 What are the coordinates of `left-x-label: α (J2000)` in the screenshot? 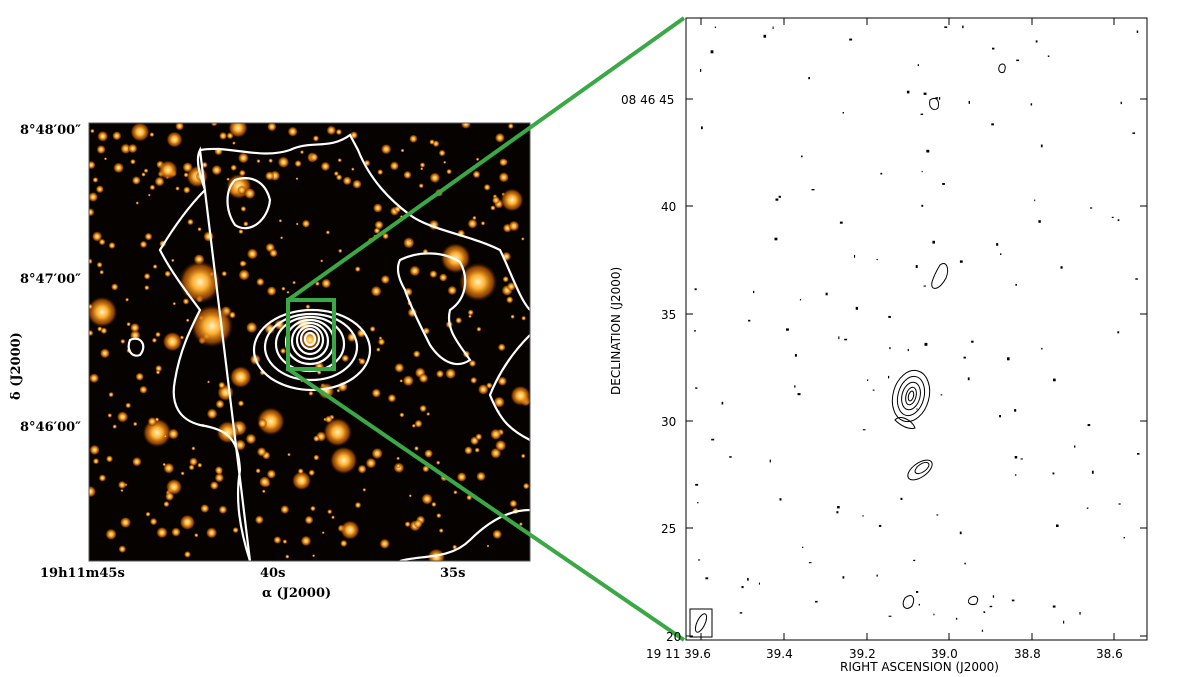 It's located at (296, 593).